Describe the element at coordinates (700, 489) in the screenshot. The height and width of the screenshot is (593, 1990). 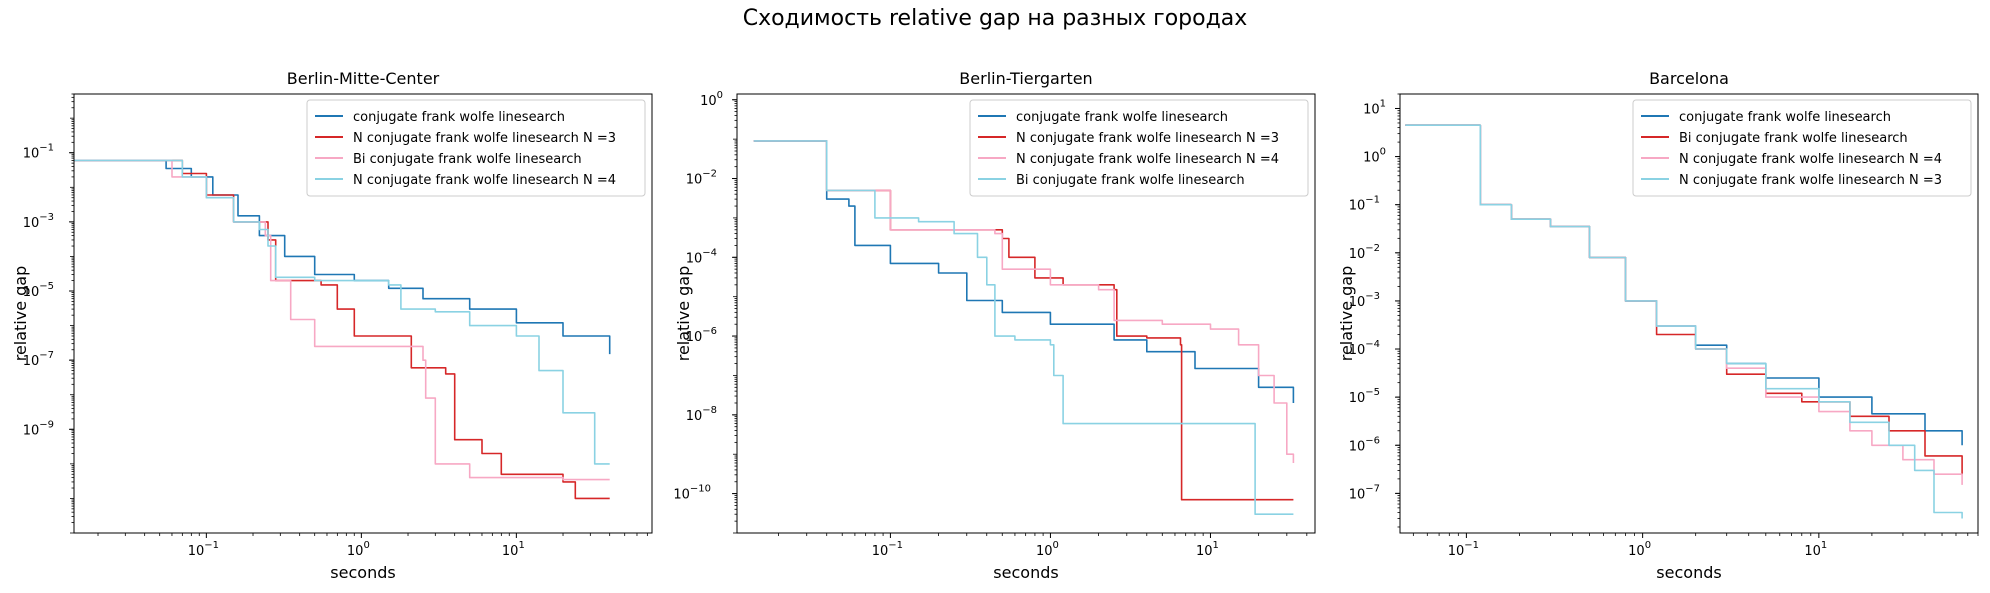
I see `chart2-y-tick-exponent: −10` at that location.